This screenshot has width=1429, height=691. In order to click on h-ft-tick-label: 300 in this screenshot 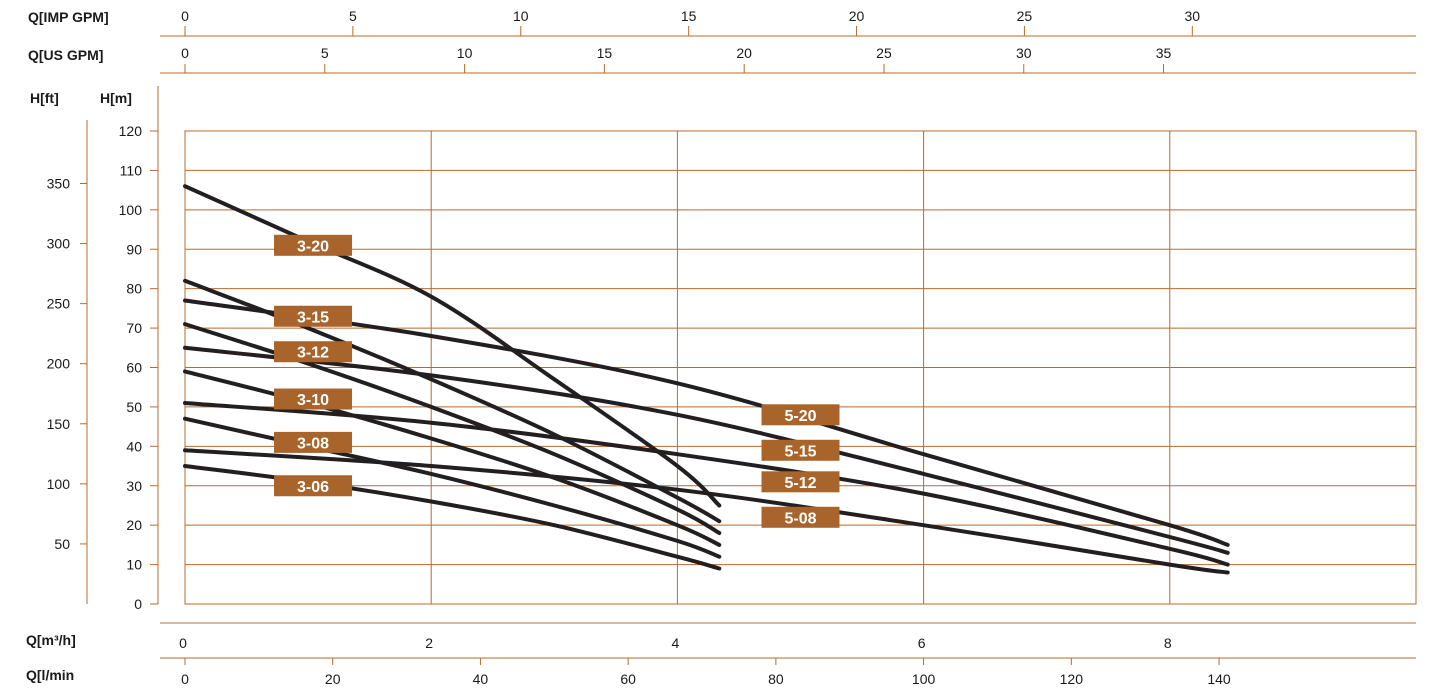, I will do `click(59, 244)`.